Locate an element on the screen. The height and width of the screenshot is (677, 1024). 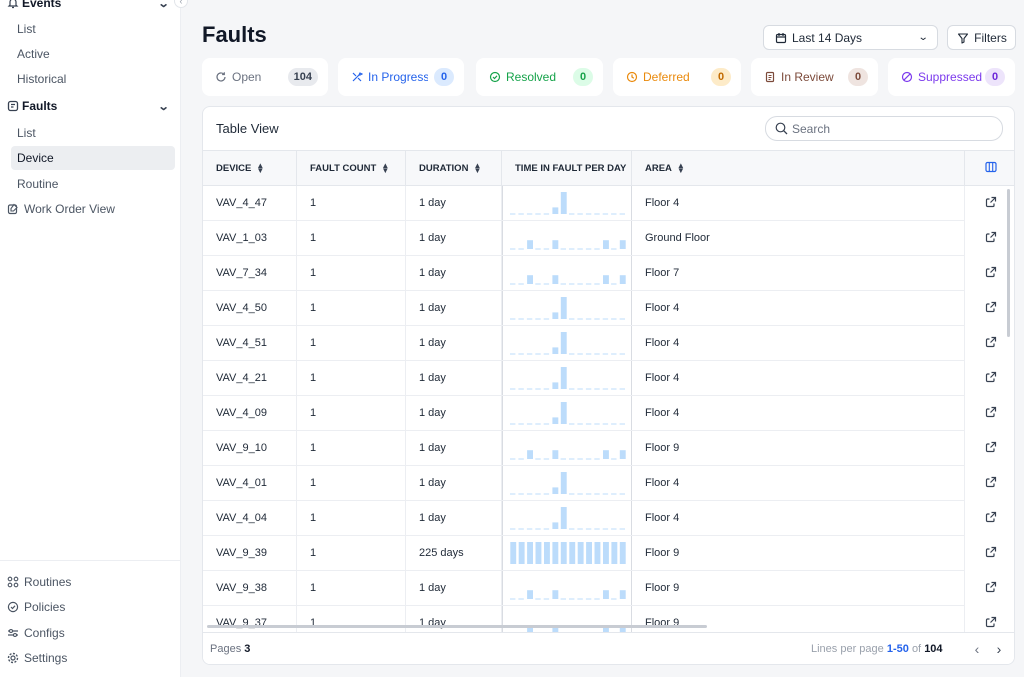
table-row: VAV_4_09 1 1 day Floor 4 is located at coordinates (584, 413).